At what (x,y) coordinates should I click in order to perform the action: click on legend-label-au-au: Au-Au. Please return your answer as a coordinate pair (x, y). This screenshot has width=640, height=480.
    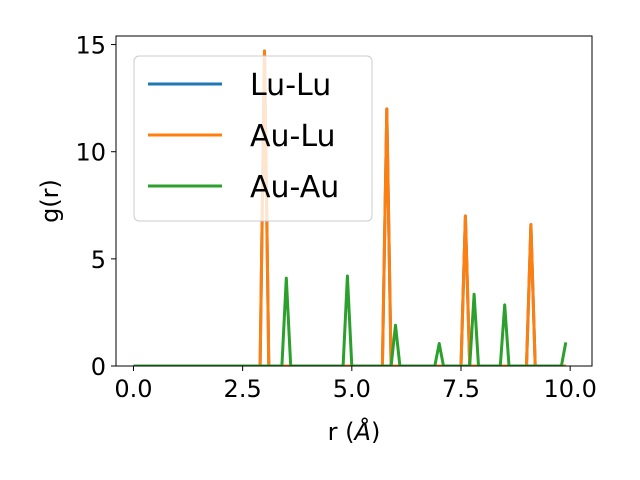
    Looking at the image, I should click on (294, 187).